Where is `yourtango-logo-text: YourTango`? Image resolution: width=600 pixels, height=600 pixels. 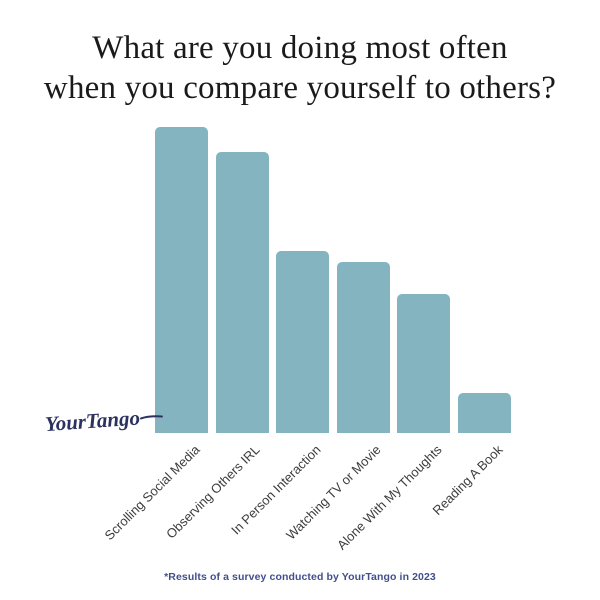
yourtango-logo-text: YourTango is located at coordinates (92, 421).